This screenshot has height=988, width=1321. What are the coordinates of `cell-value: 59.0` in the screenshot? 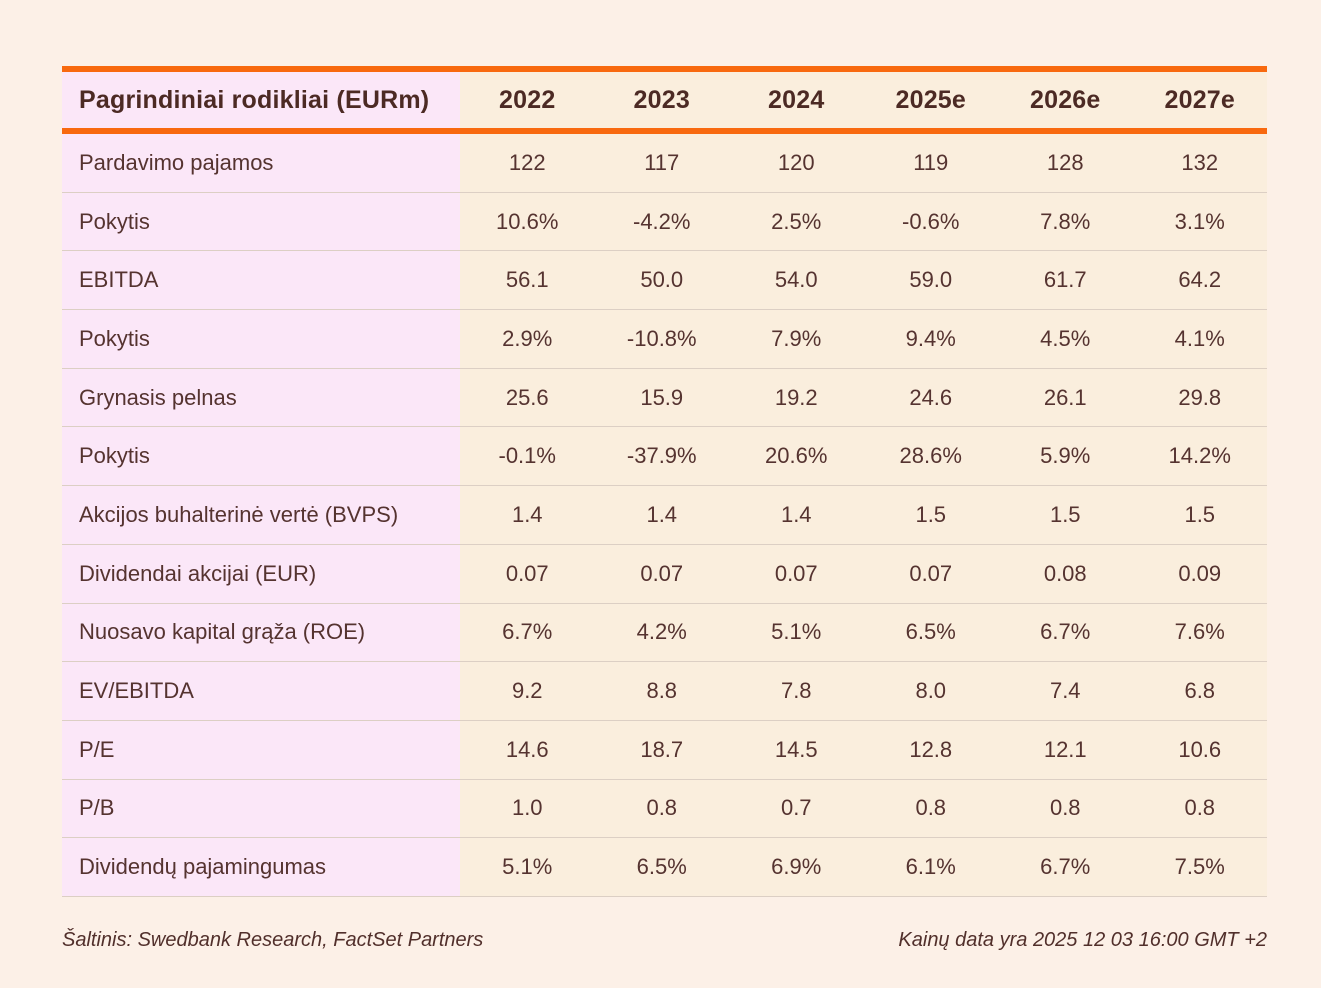 It's located at (930, 280).